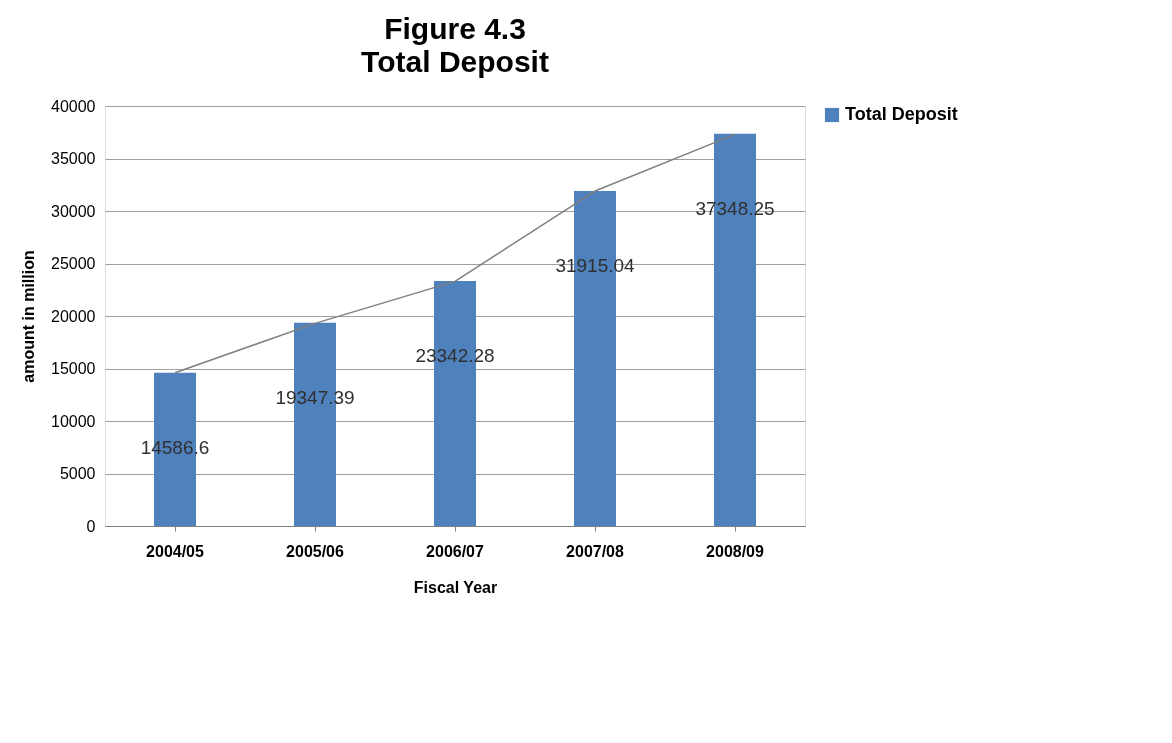 Image resolution: width=1172 pixels, height=743 pixels. What do you see at coordinates (175, 551) in the screenshot?
I see `x-tick-label: 2004/05` at bounding box center [175, 551].